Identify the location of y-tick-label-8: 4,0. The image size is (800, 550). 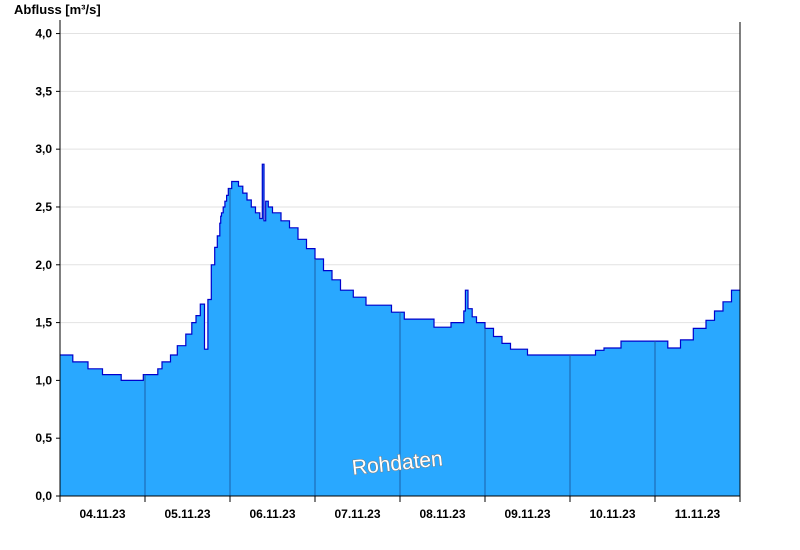
(43, 34).